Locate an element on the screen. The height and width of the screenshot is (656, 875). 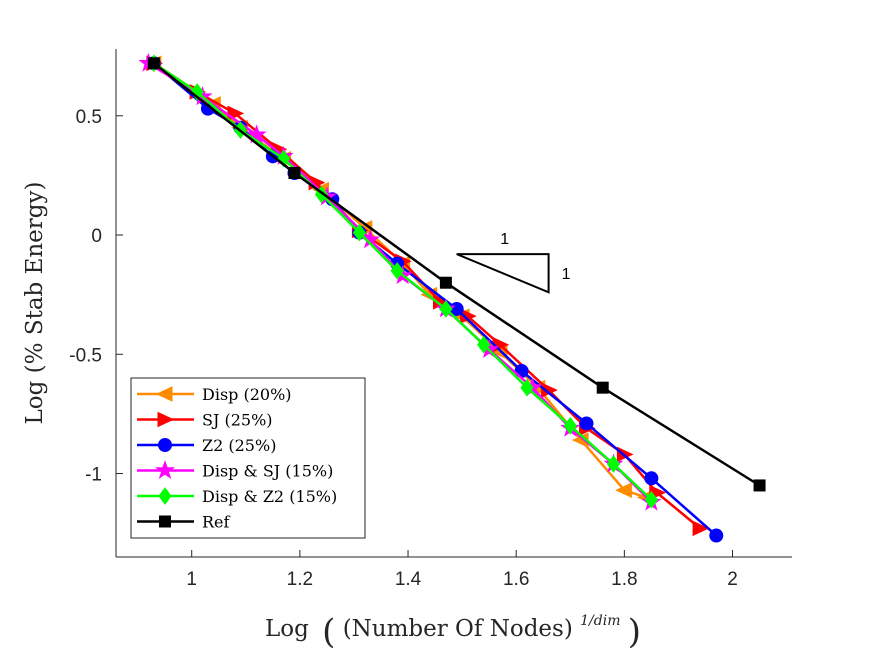
y-tick-label: 0 is located at coordinates (96, 236).